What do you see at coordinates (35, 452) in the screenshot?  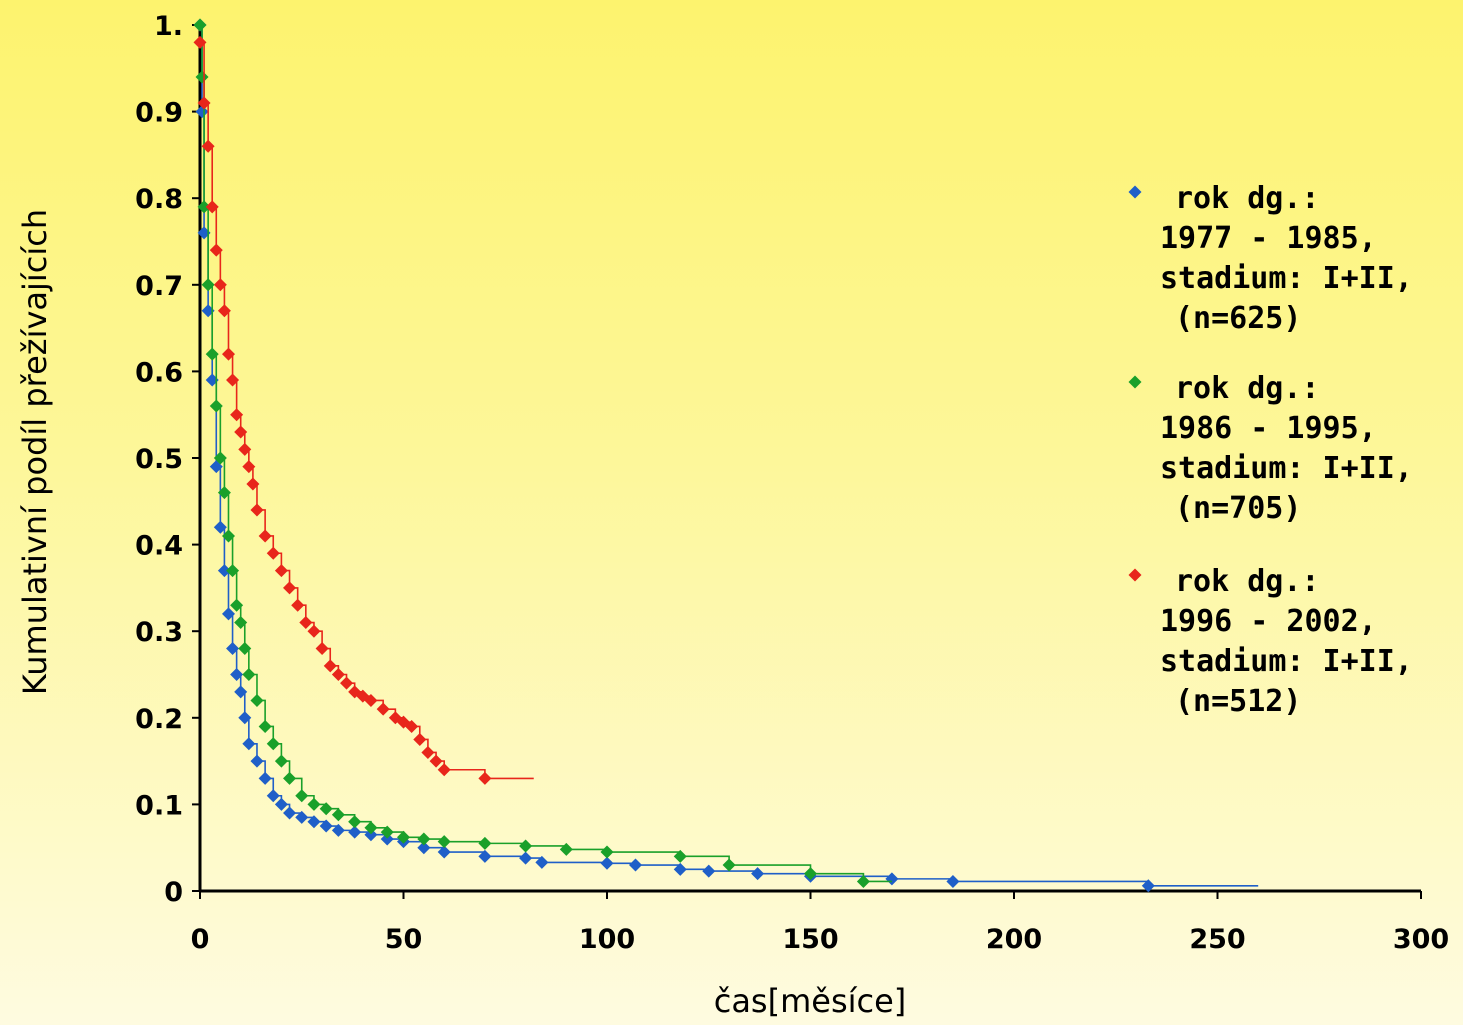 I see `y-axis-title: Kumulativní podíl přežívajících` at bounding box center [35, 452].